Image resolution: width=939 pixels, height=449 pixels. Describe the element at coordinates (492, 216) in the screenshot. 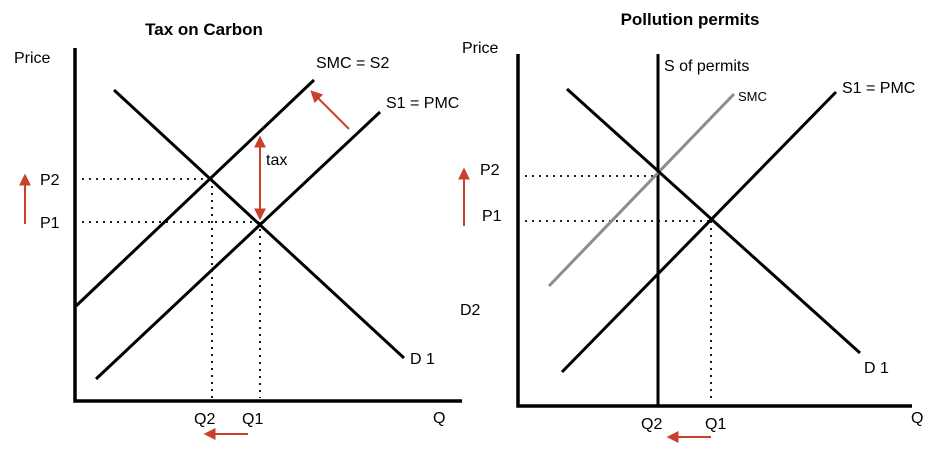

I see `right-p1-label: P1` at that location.